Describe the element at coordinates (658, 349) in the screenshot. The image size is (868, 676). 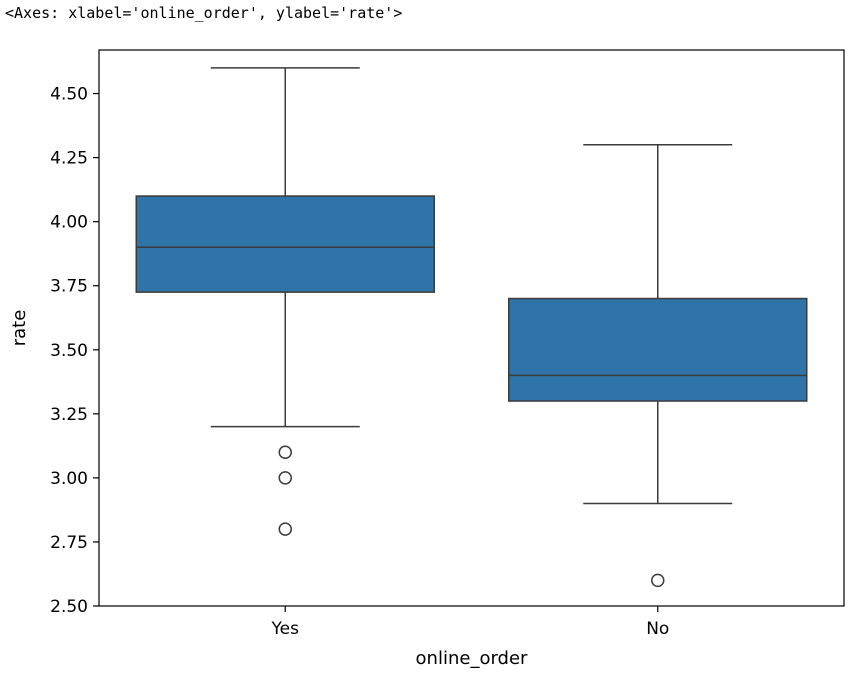
I see `iqr-box-no` at that location.